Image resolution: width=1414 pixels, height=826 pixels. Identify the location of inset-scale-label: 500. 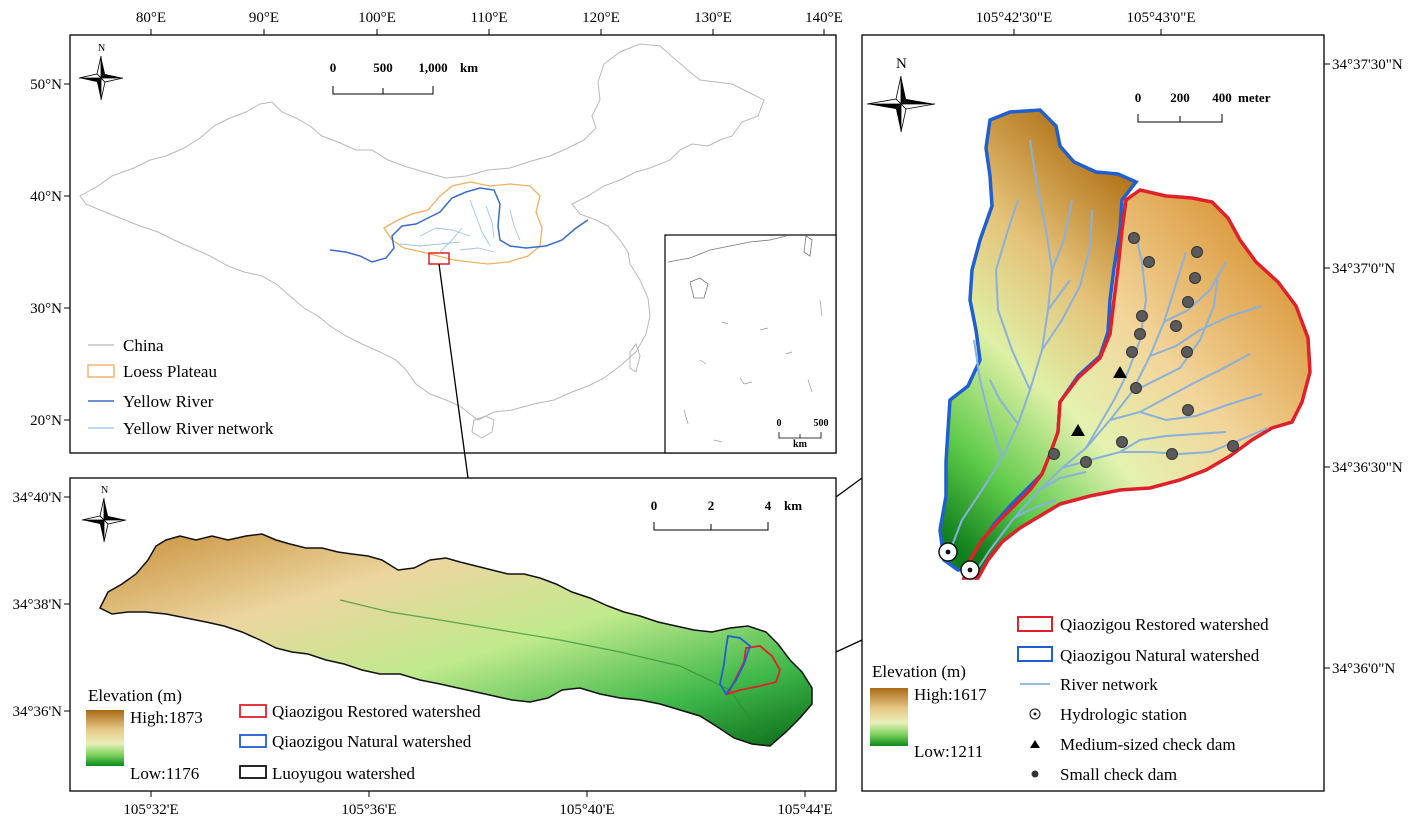
(821, 423).